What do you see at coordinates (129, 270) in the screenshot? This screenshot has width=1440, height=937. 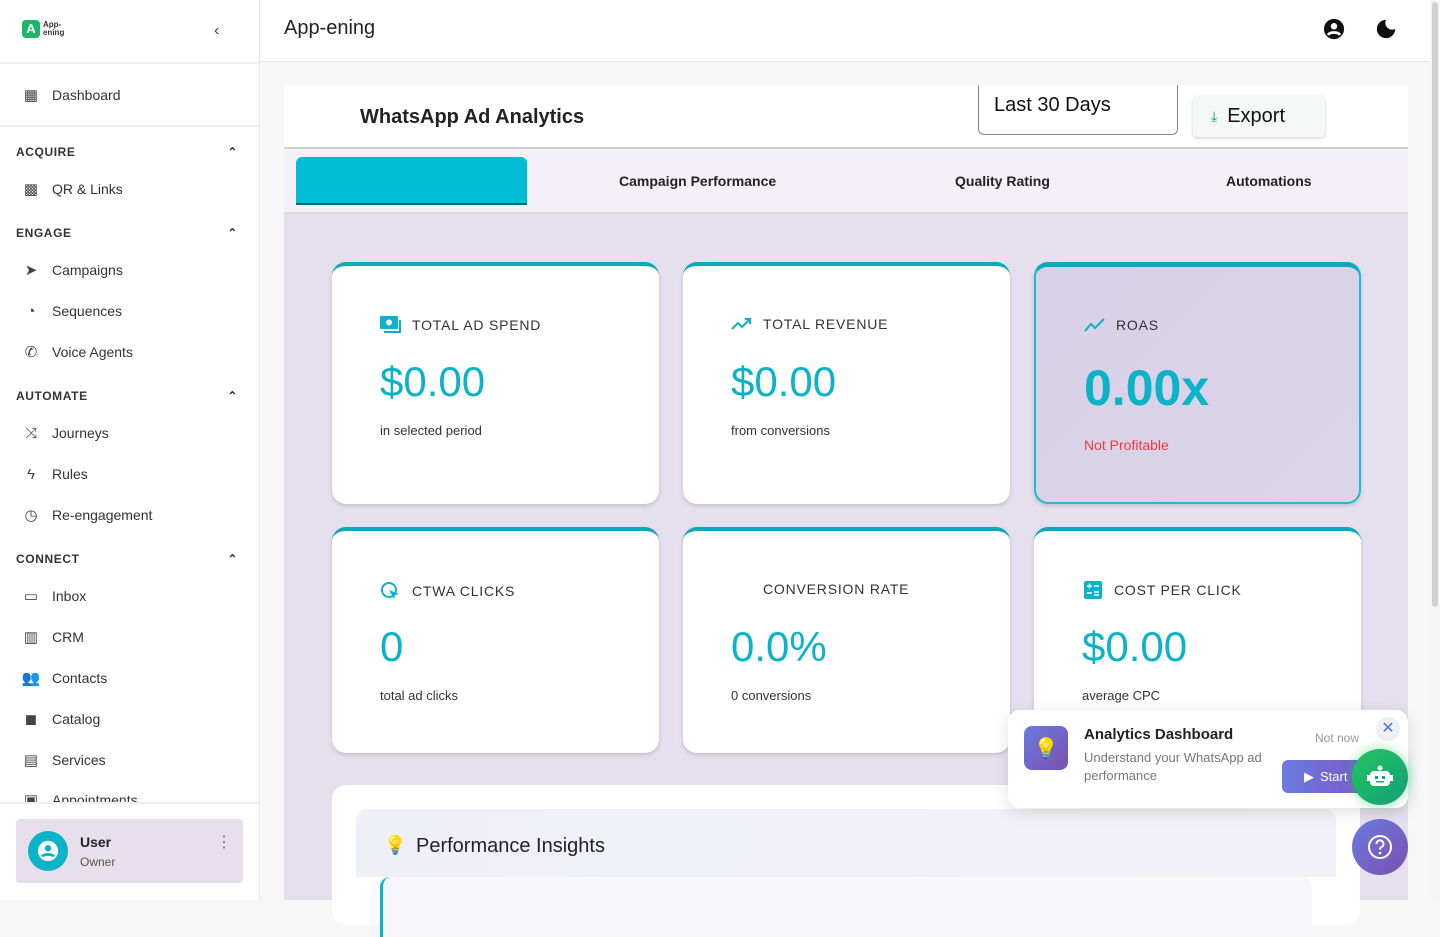 I see `sidebar-item-campaigns: ➤ Campaigns` at bounding box center [129, 270].